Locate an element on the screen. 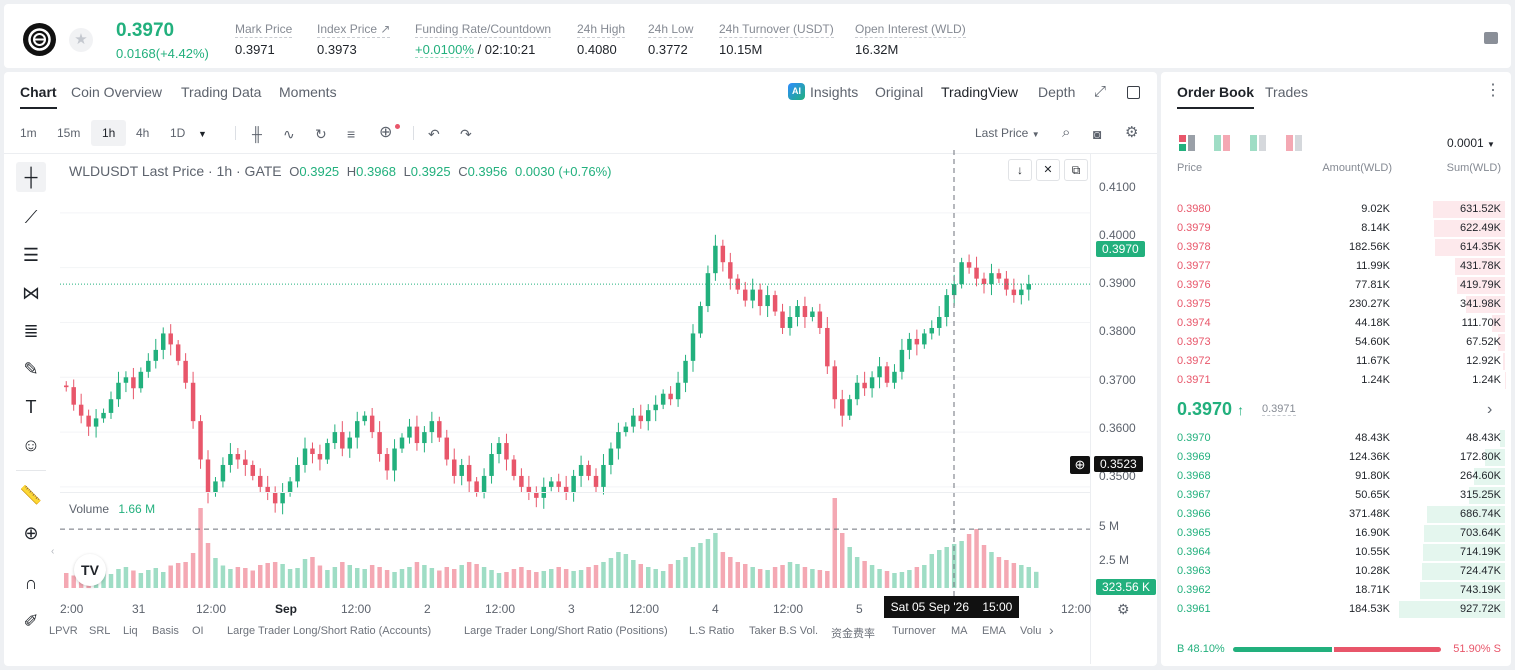 The image size is (1515, 670). undo-icon: ↶ is located at coordinates (434, 134).